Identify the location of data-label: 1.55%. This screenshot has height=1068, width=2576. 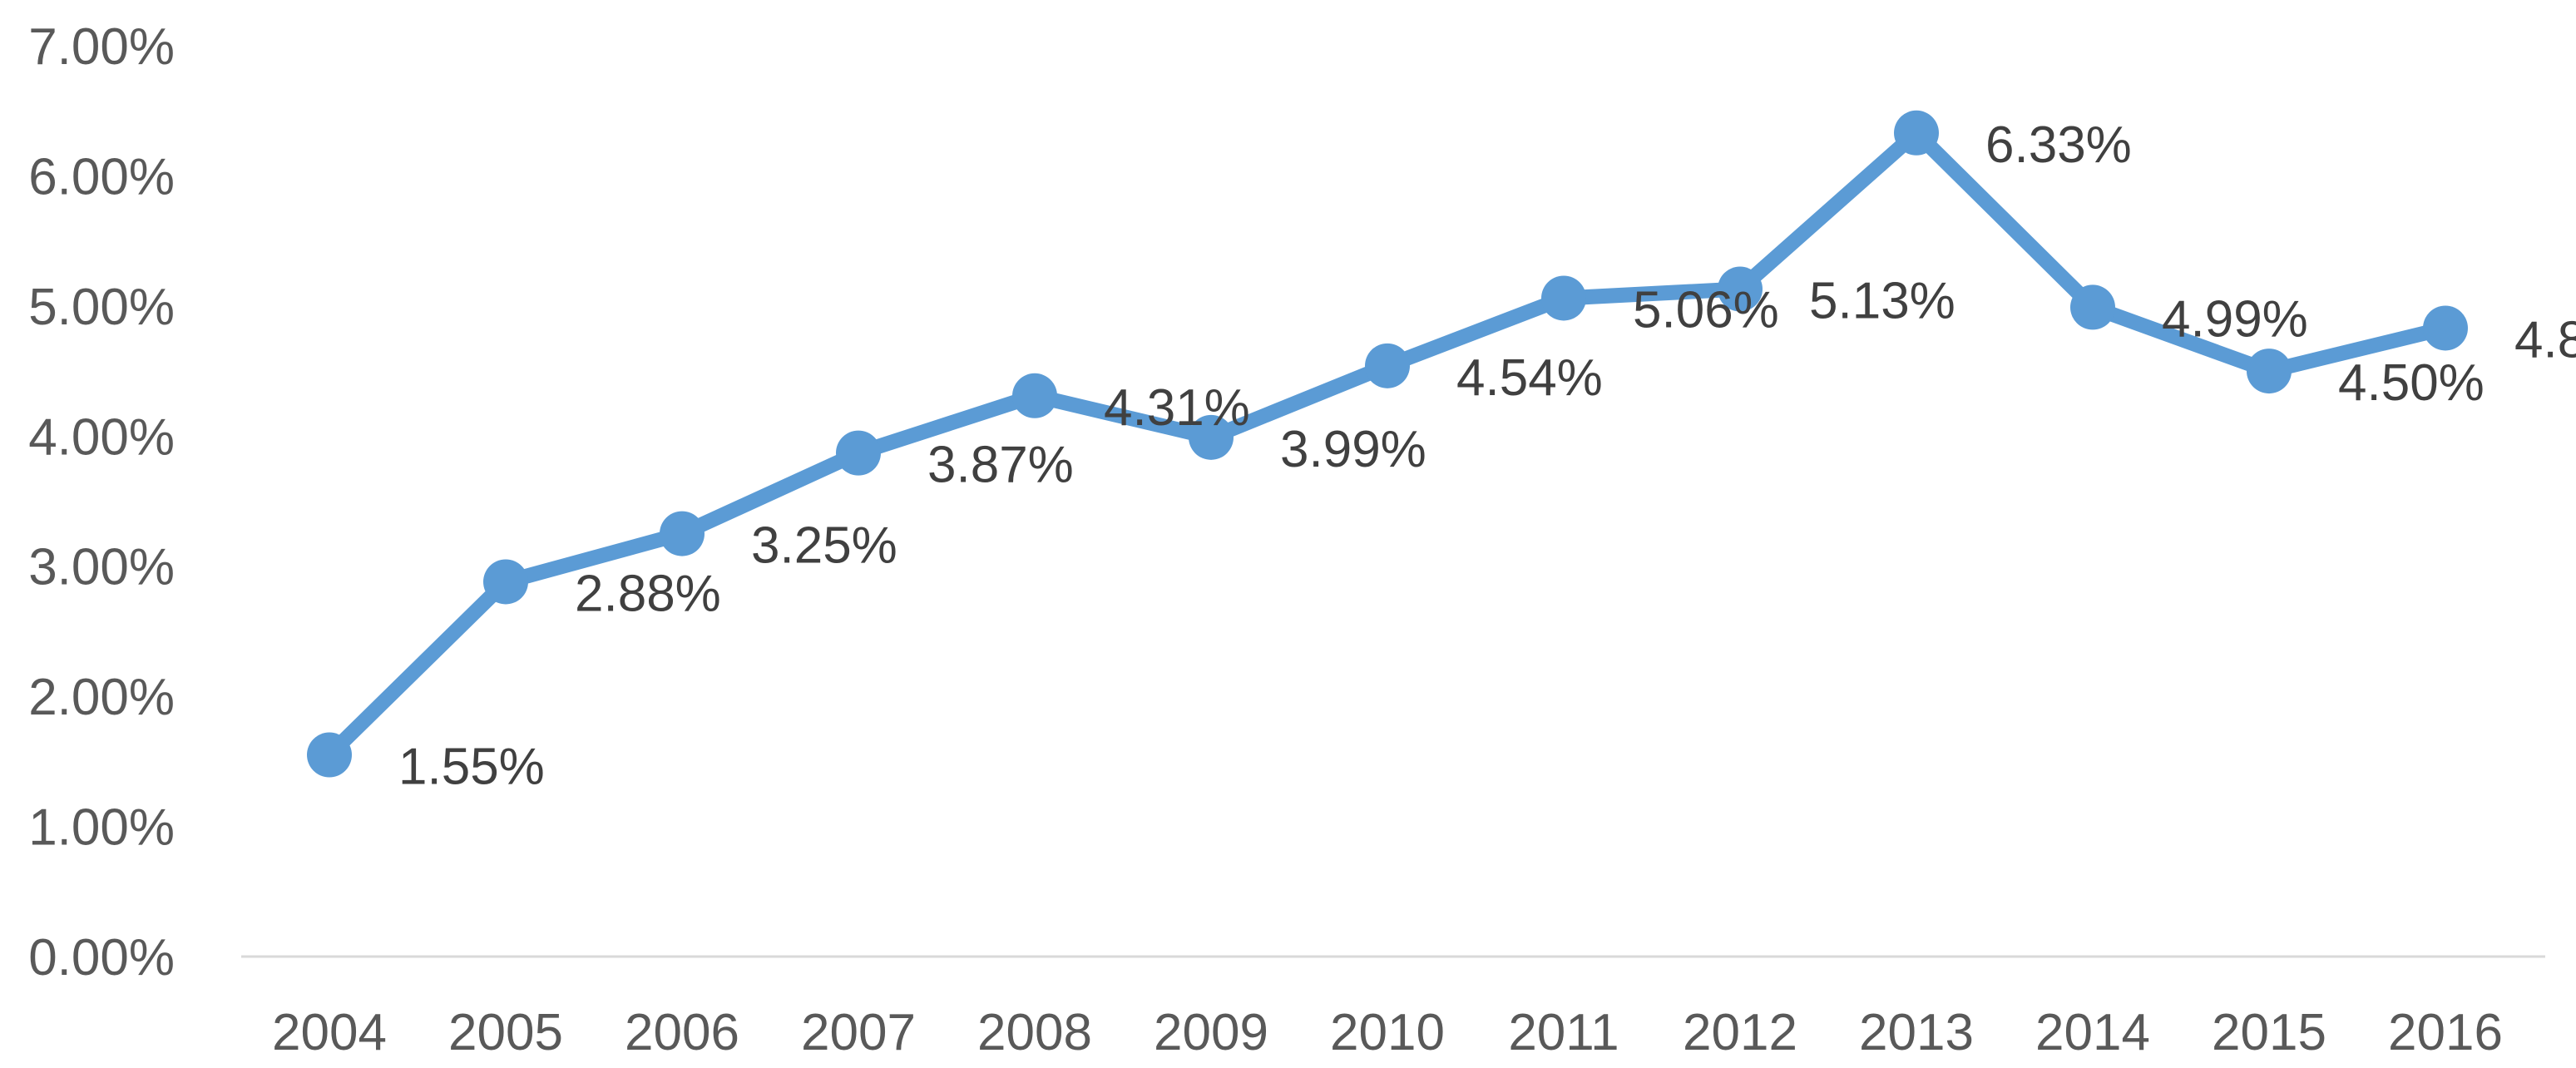
(471, 767).